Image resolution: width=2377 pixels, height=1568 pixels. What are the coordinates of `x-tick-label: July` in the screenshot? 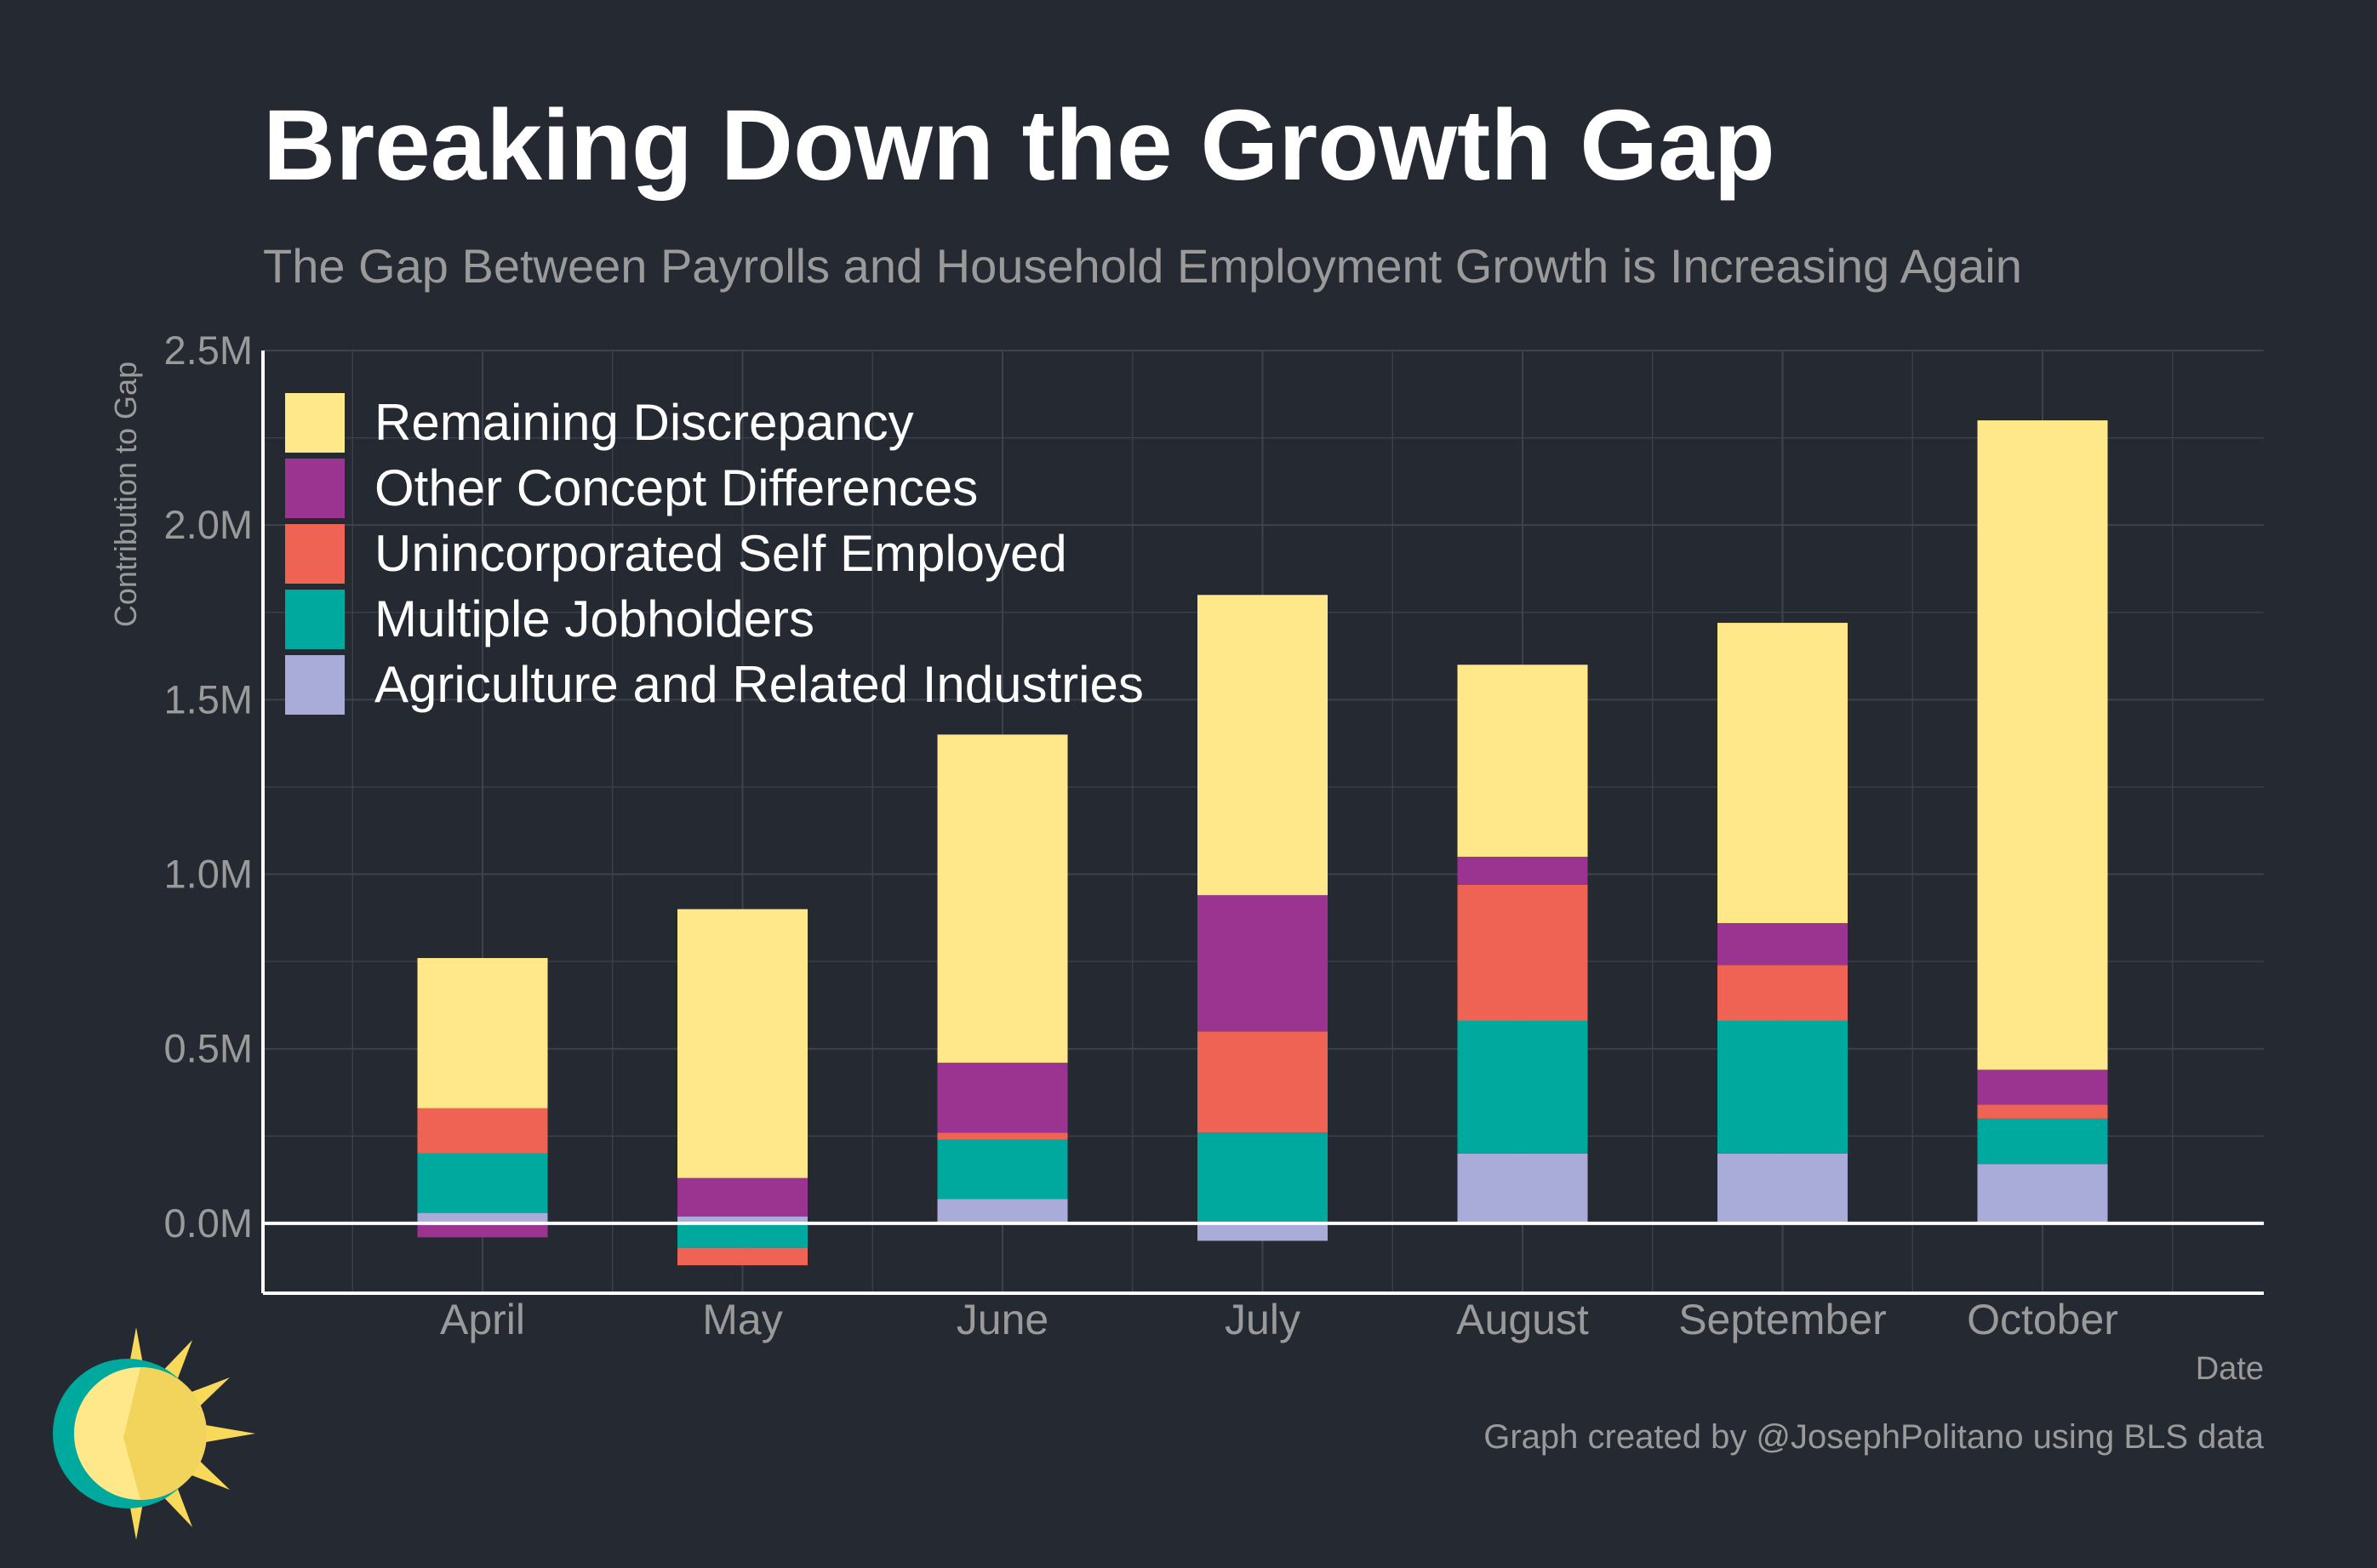 It's located at (1262, 1319).